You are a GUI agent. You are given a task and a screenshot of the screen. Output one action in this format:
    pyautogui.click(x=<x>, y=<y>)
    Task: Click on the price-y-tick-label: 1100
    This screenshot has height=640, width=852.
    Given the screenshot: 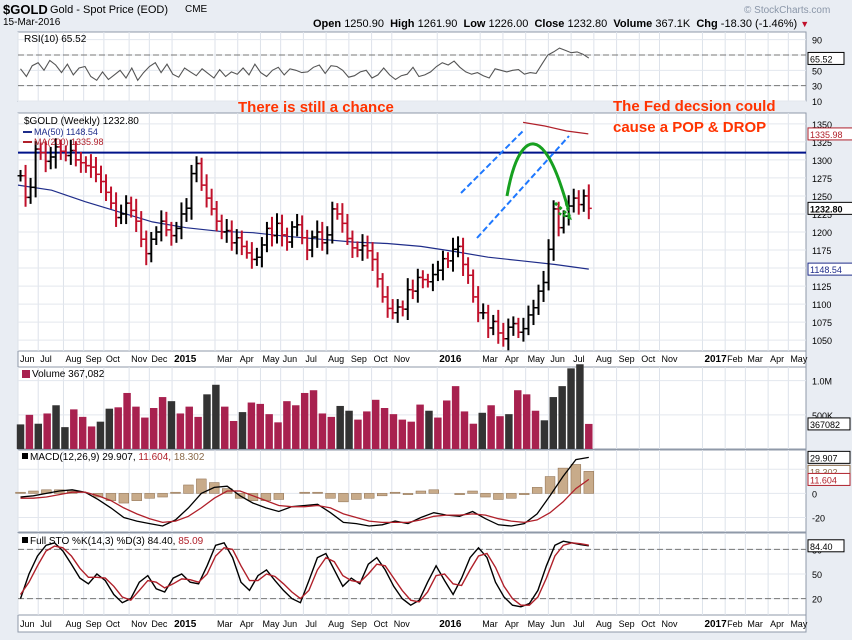 What is the action you would take?
    pyautogui.click(x=821, y=305)
    